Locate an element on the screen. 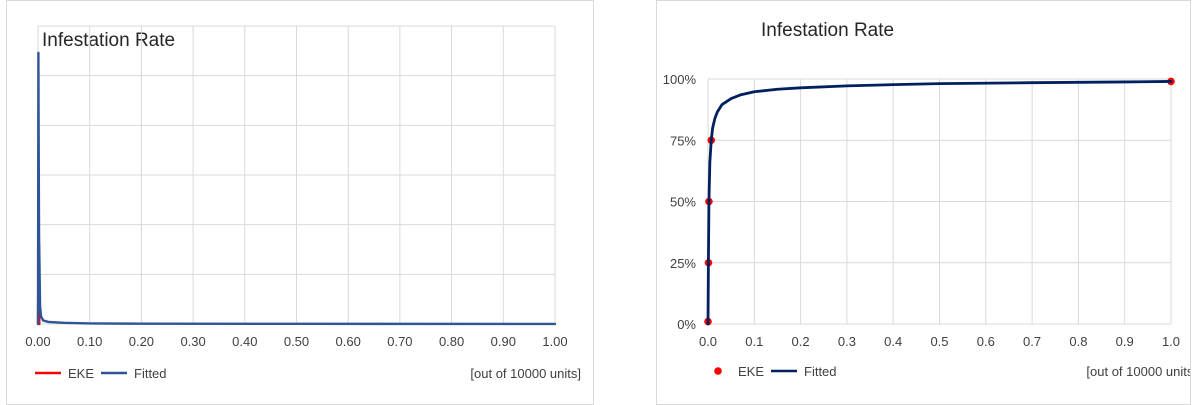  x-tick-label: 0.30 is located at coordinates (192, 341).